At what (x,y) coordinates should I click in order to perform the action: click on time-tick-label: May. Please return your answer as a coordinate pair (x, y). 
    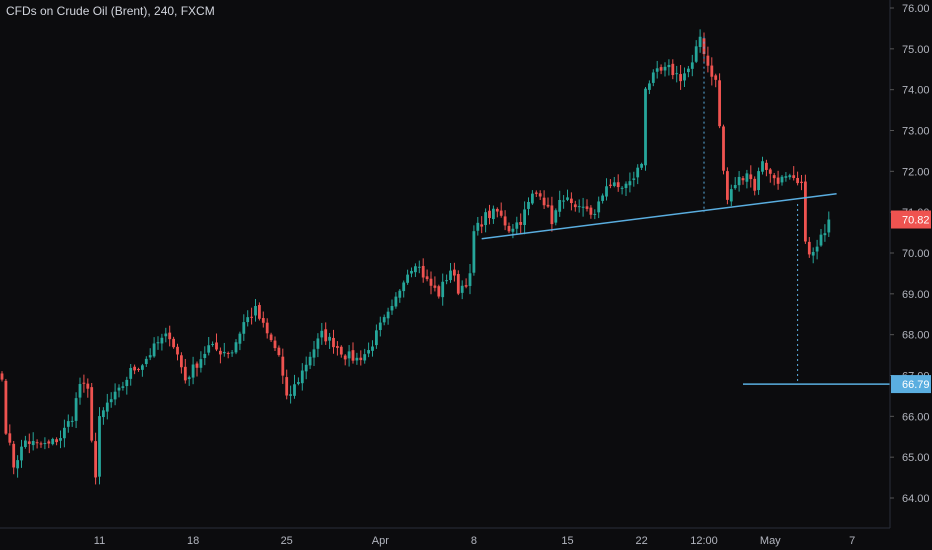
    Looking at the image, I should click on (770, 541).